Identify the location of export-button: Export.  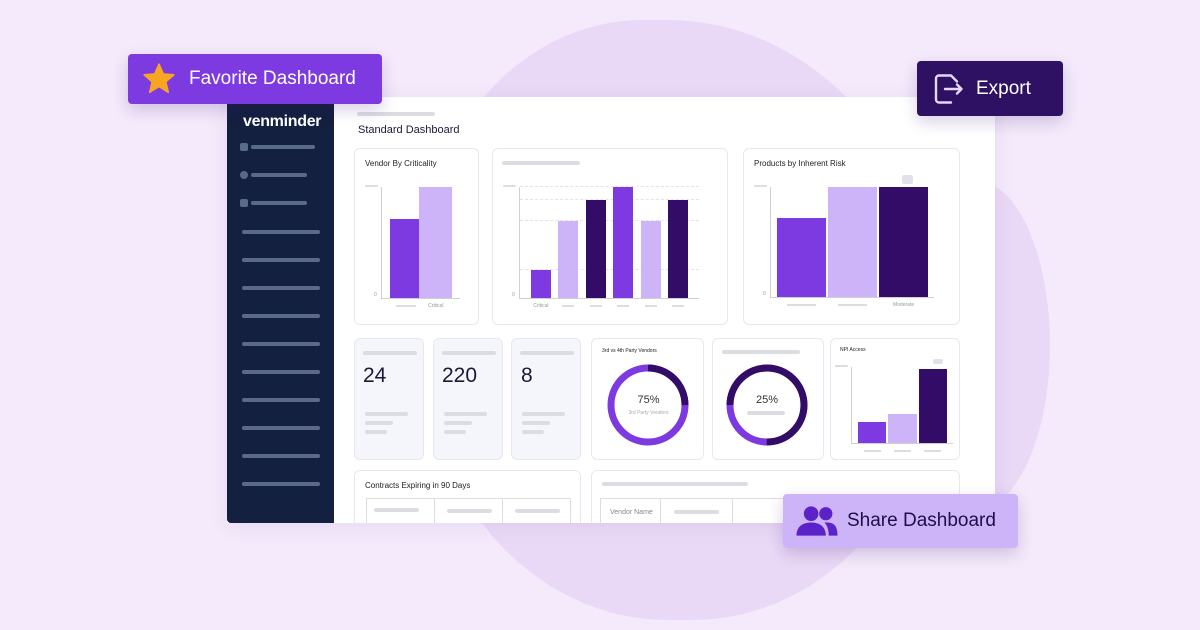
(990, 88).